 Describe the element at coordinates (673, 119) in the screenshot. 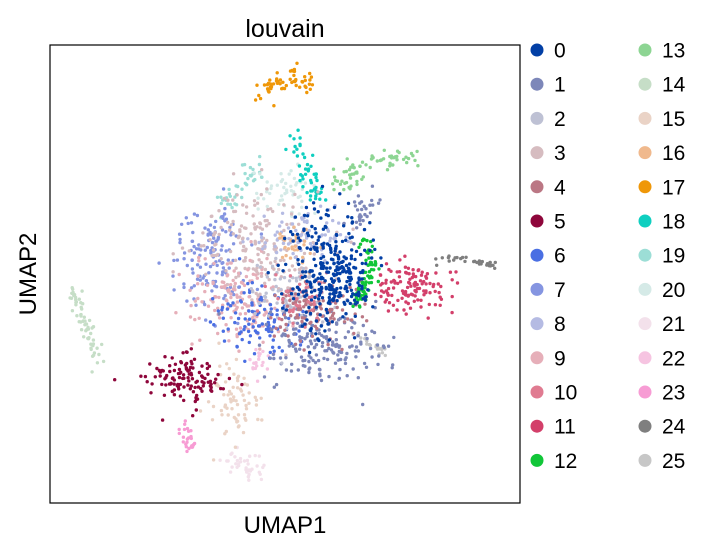

I see `legend-label-15: 15` at that location.